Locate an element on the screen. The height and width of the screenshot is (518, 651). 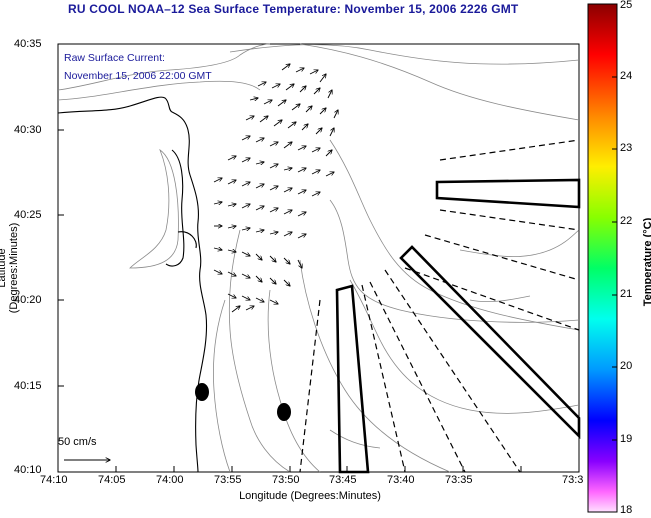
x-tick-label: 73:45 is located at coordinates (343, 480).